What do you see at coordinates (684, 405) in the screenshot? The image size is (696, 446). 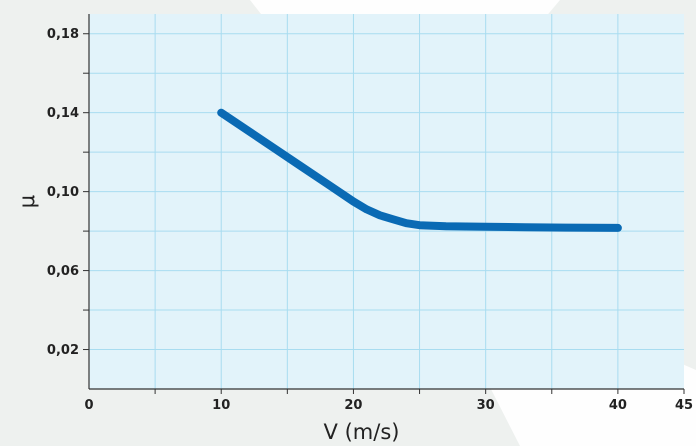 I see `x-tick-label: 45` at bounding box center [684, 405].